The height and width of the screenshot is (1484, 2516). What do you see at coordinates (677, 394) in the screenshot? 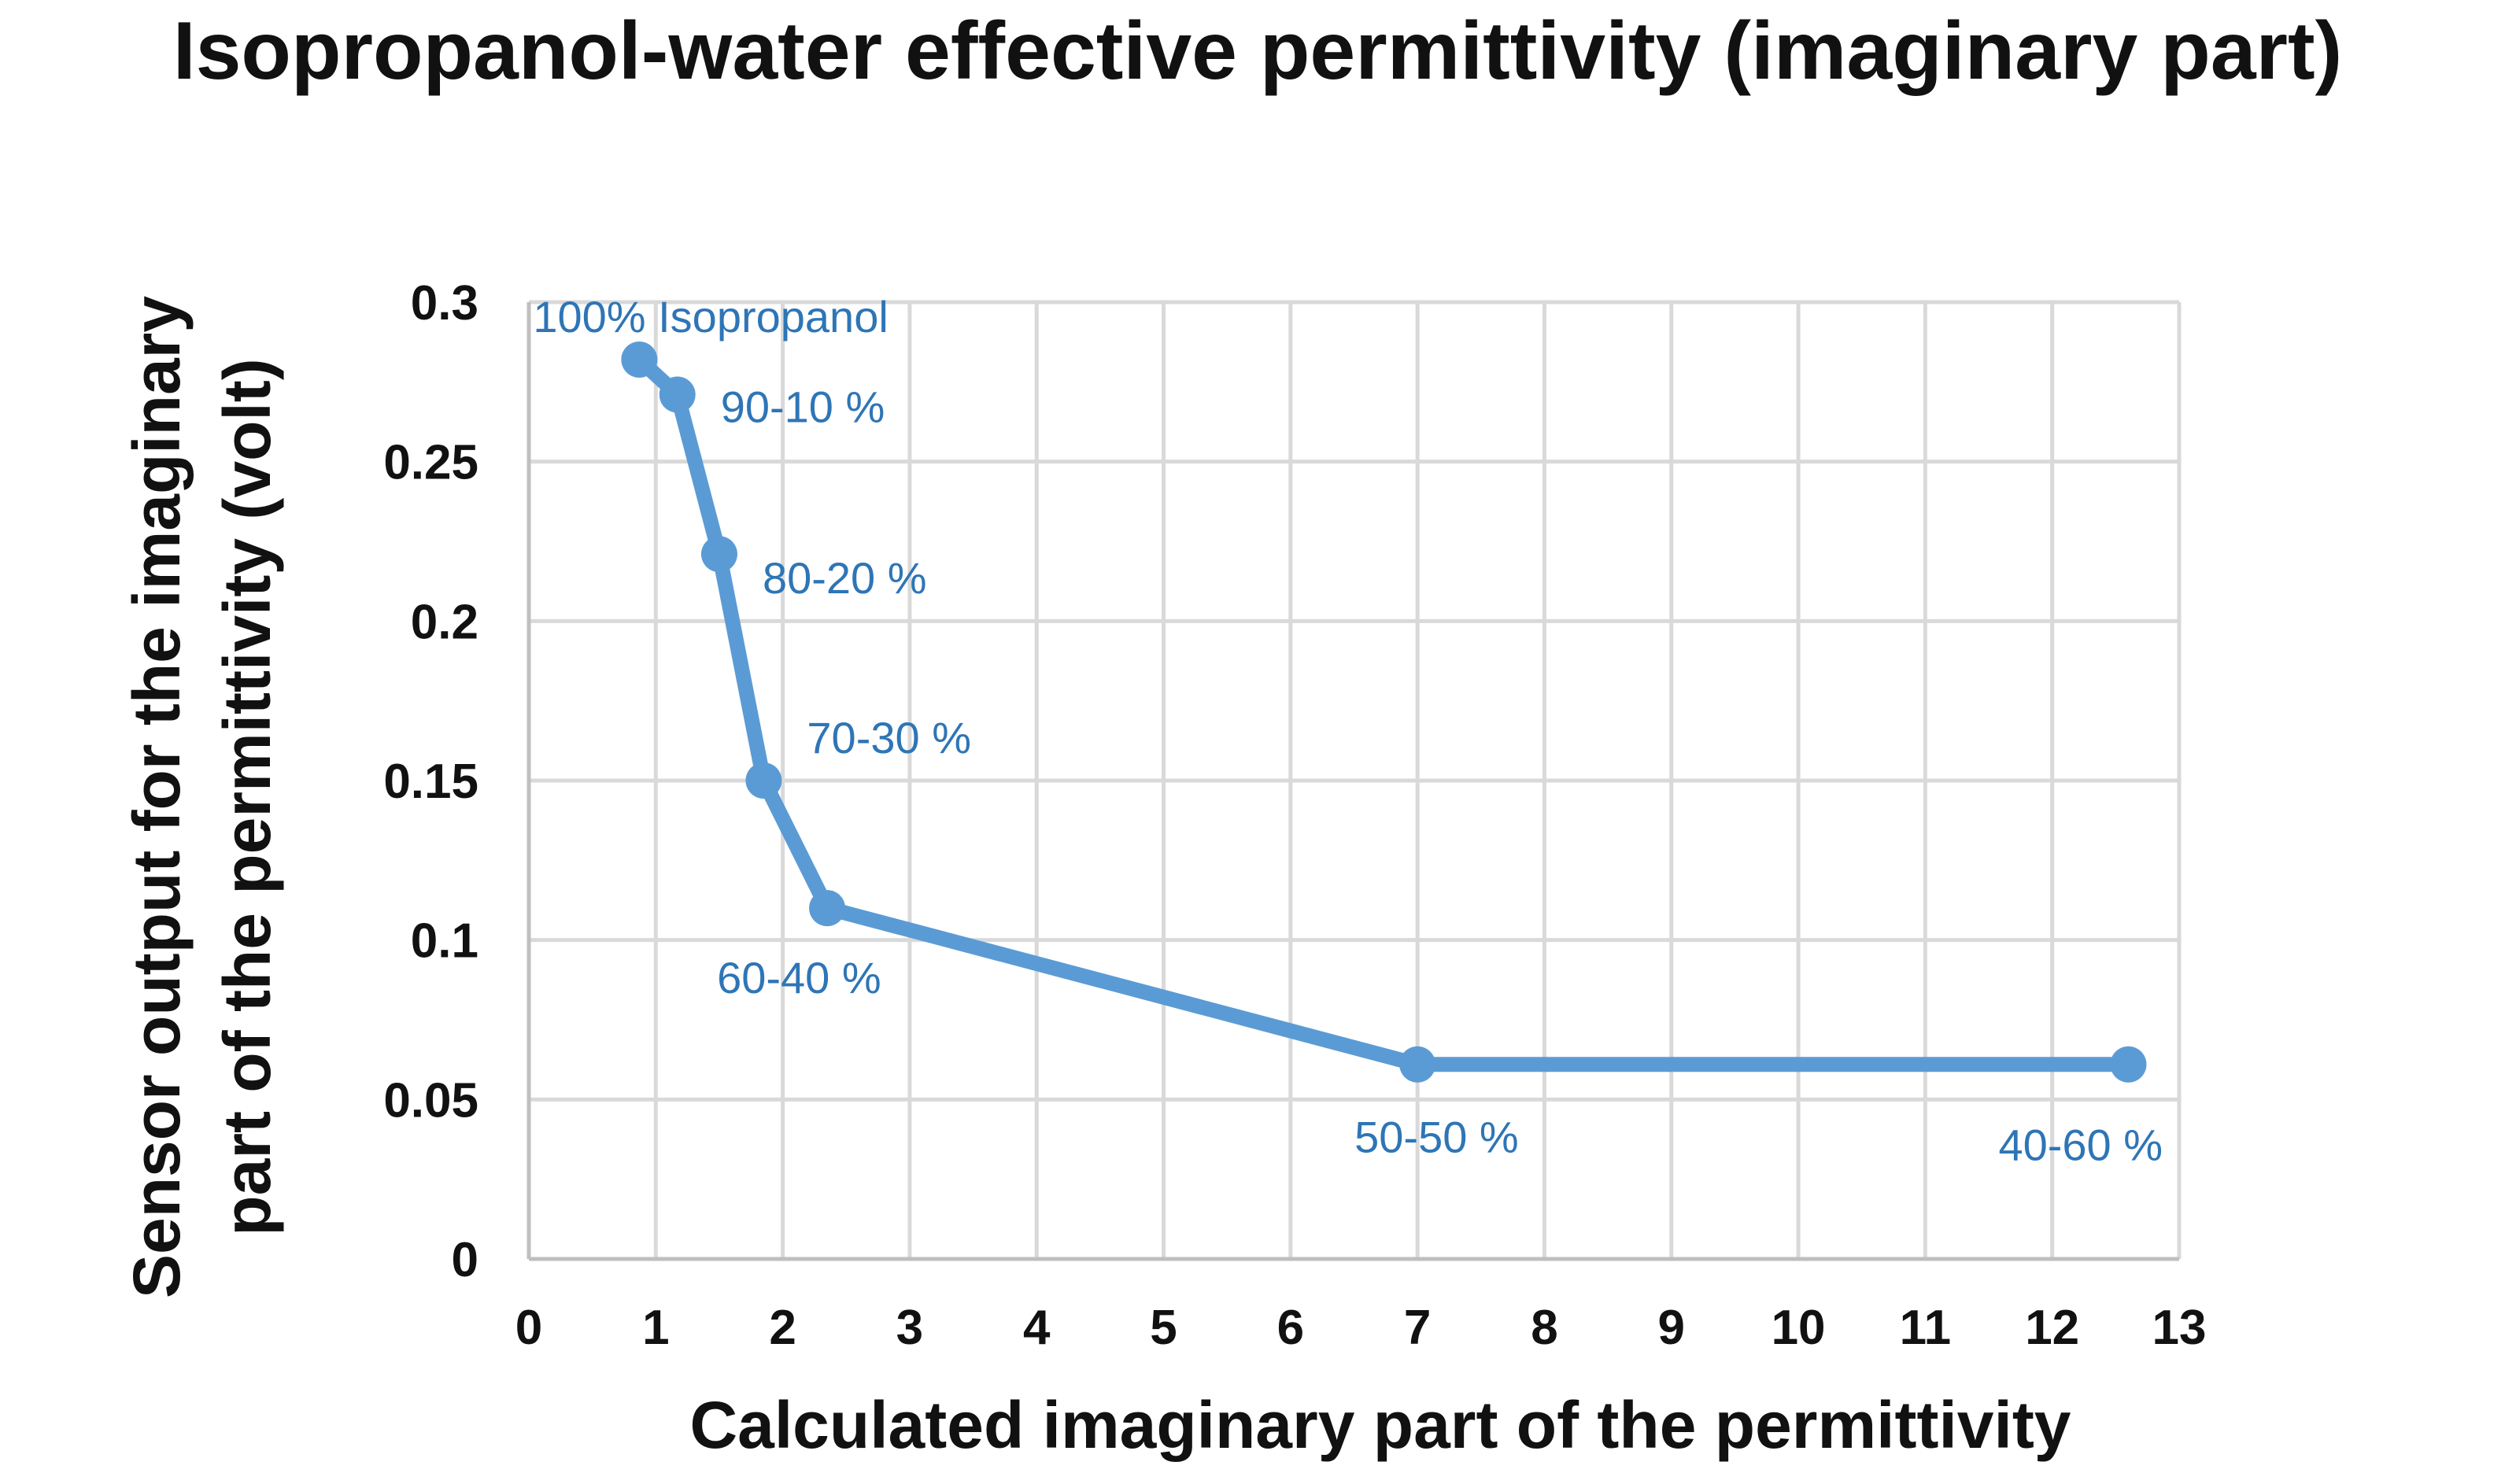
I see `data-point-90-10 %` at bounding box center [677, 394].